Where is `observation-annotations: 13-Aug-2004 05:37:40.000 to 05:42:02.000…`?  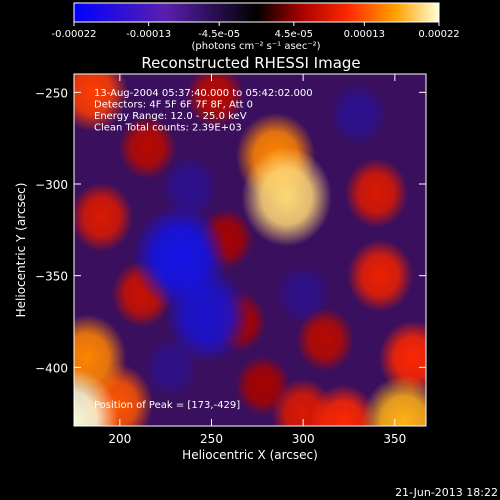 observation-annotations: 13-Aug-2004 05:37:40.000 to 05:42:02.000… is located at coordinates (203, 111).